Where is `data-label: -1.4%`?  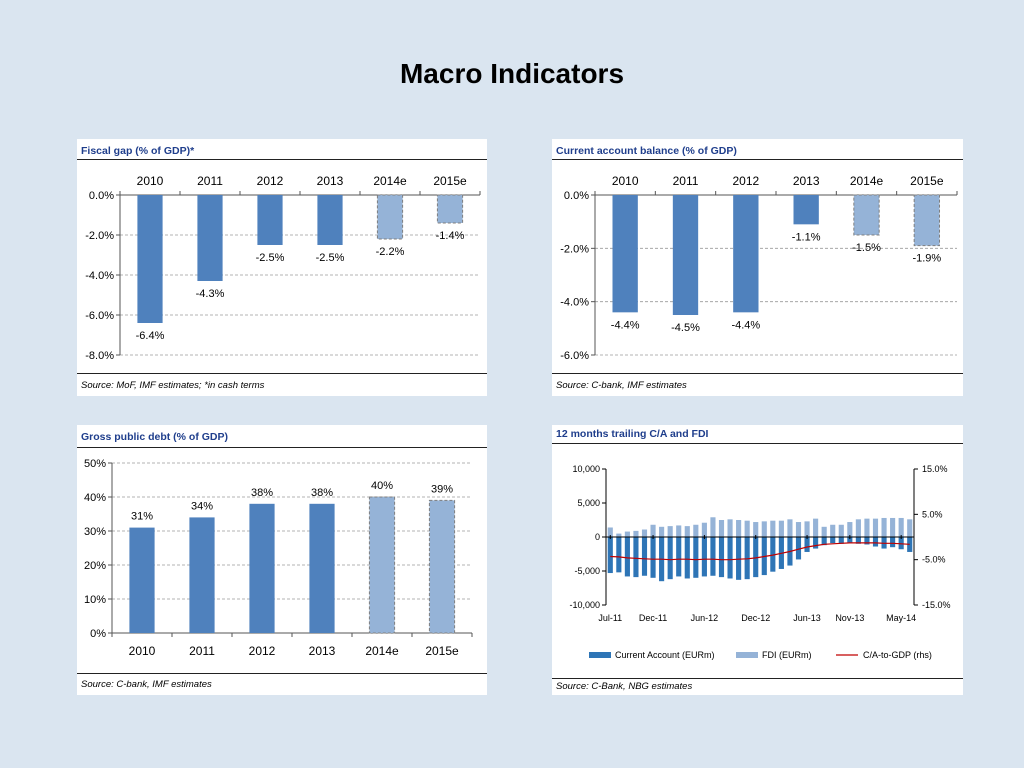
data-label: -1.4% is located at coordinates (450, 236).